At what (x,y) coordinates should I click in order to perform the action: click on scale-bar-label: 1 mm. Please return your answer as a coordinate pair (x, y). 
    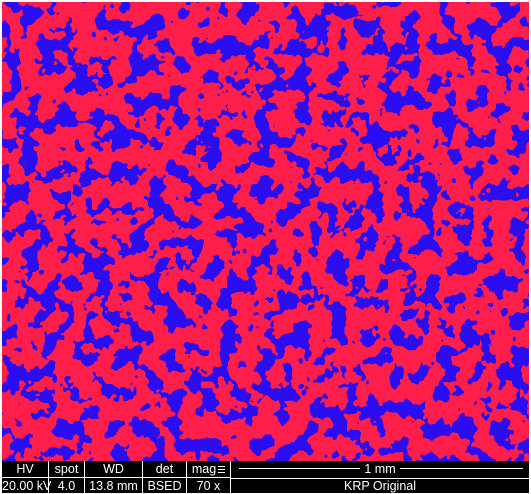
    Looking at the image, I should click on (380, 469).